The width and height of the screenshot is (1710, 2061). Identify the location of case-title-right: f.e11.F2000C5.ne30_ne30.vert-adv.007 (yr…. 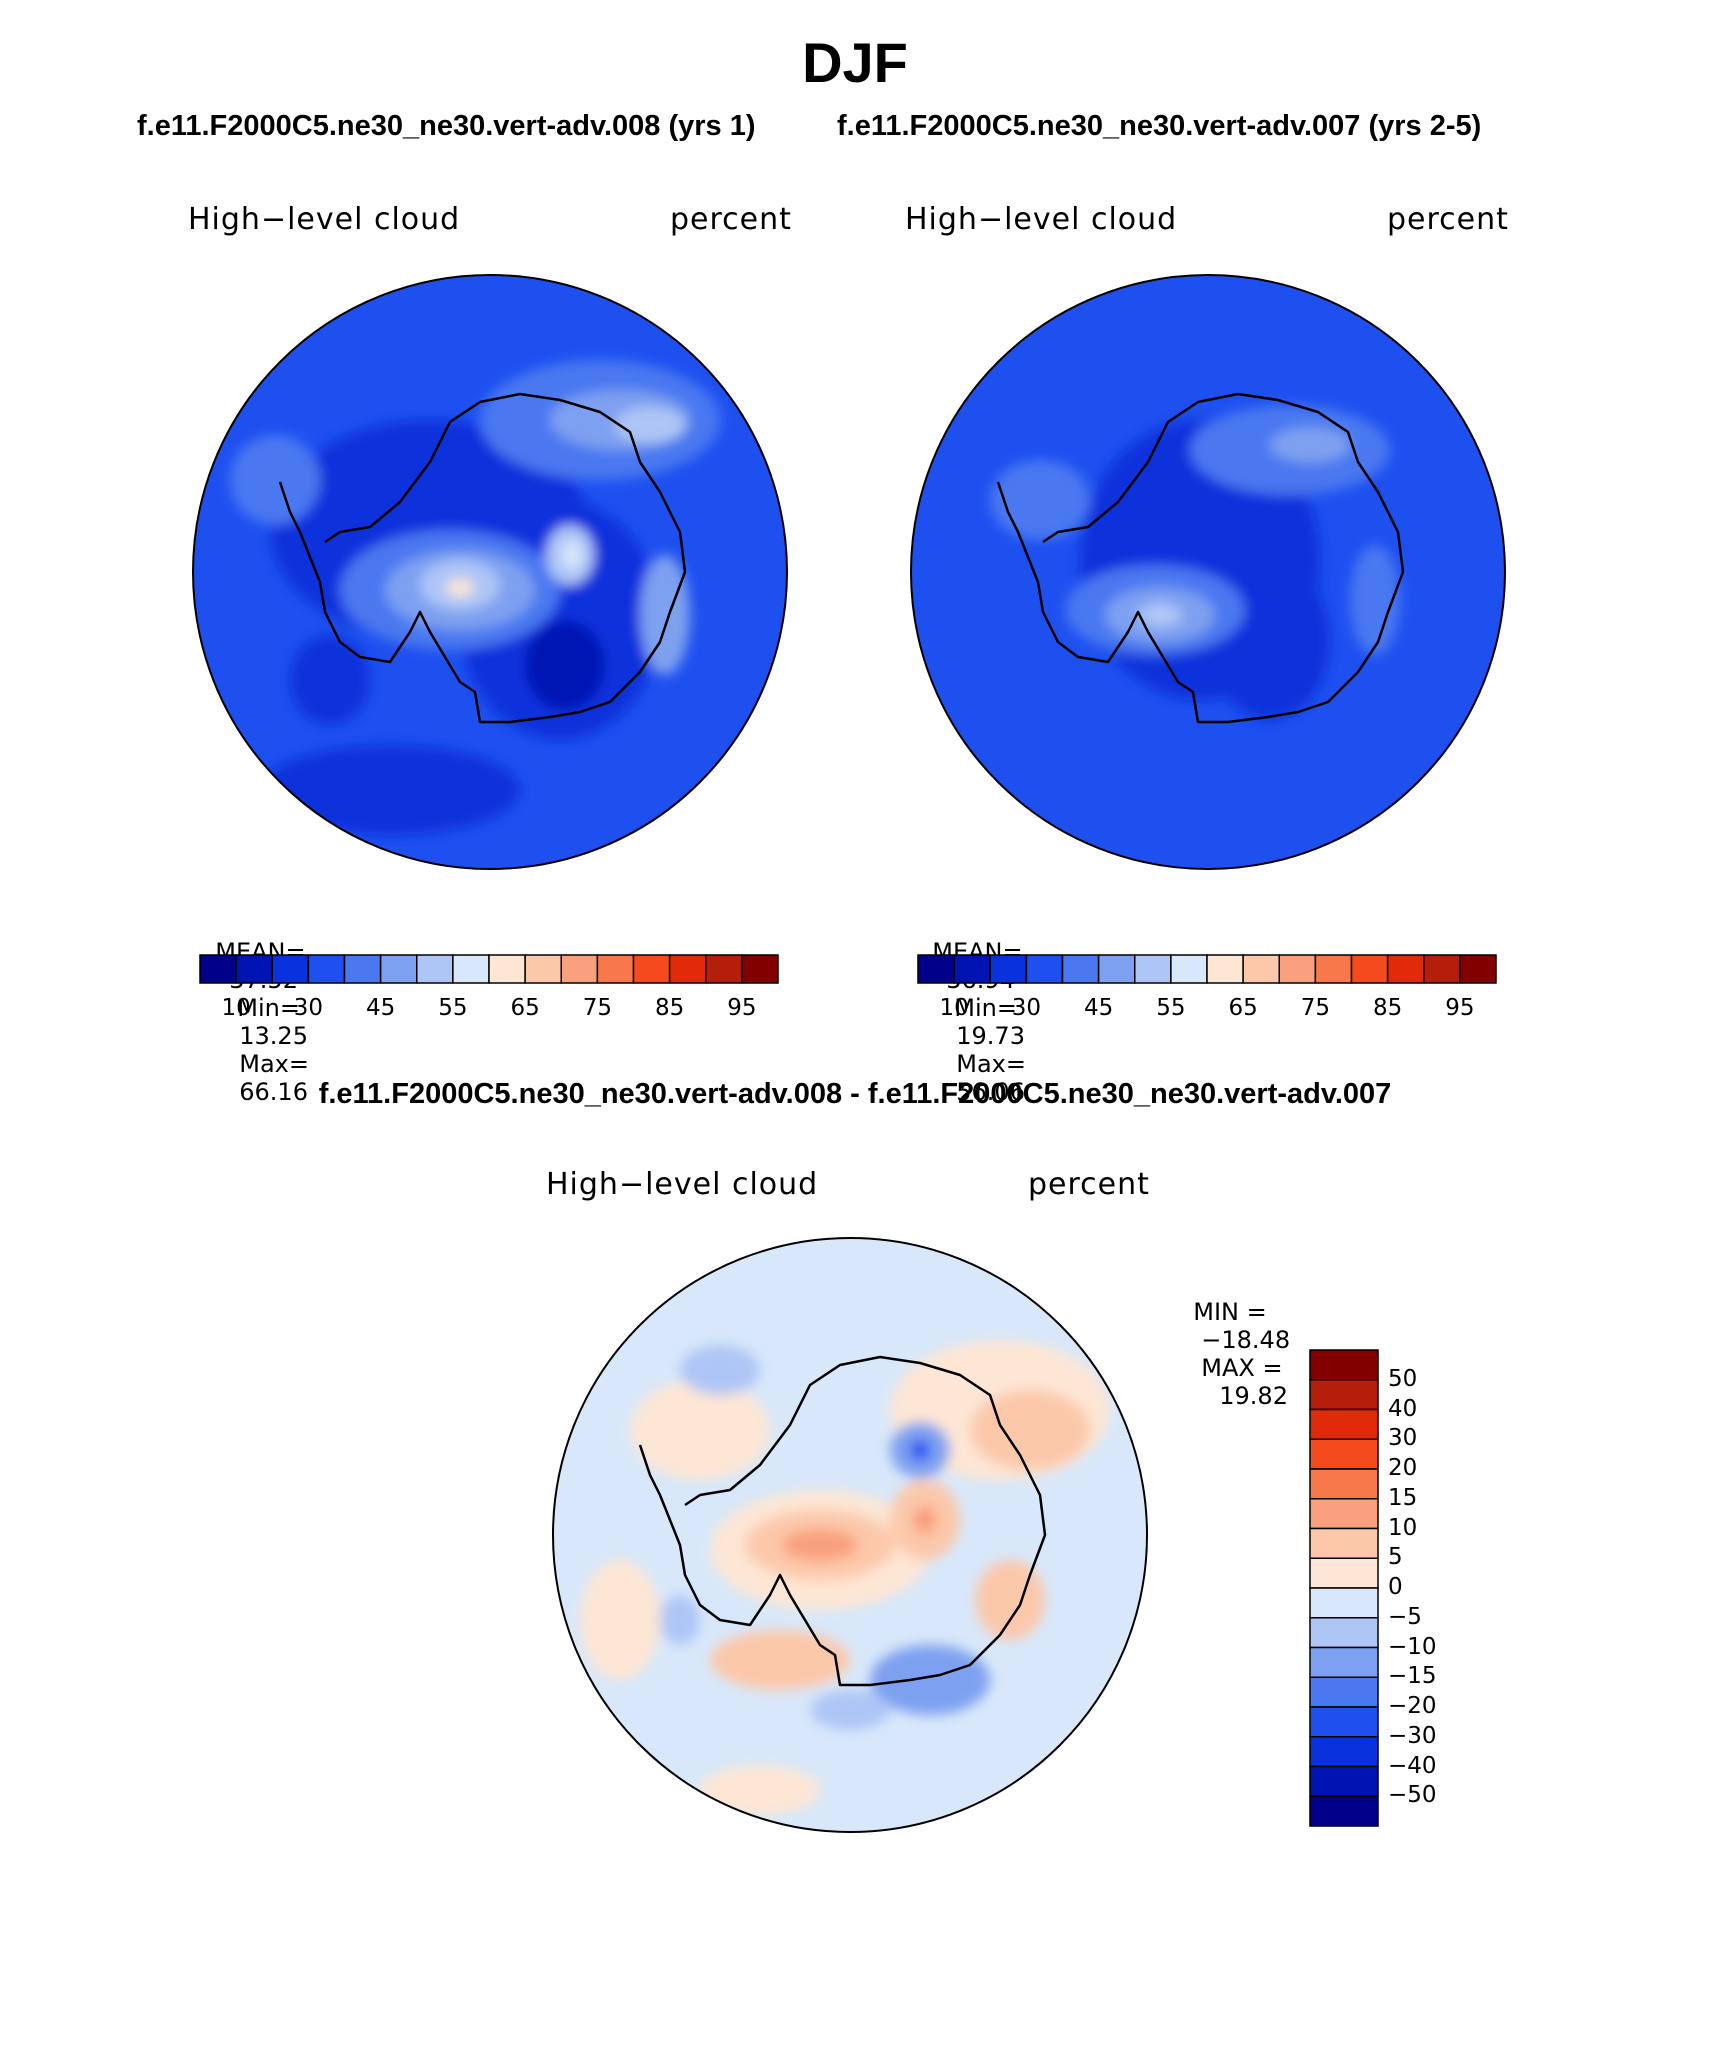
(1159, 126).